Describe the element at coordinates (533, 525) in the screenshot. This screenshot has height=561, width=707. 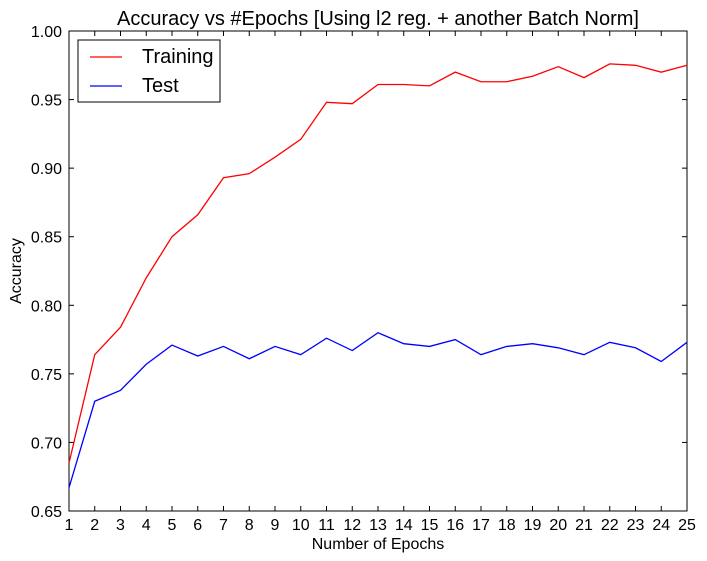
I see `x-tick-label: 19` at that location.